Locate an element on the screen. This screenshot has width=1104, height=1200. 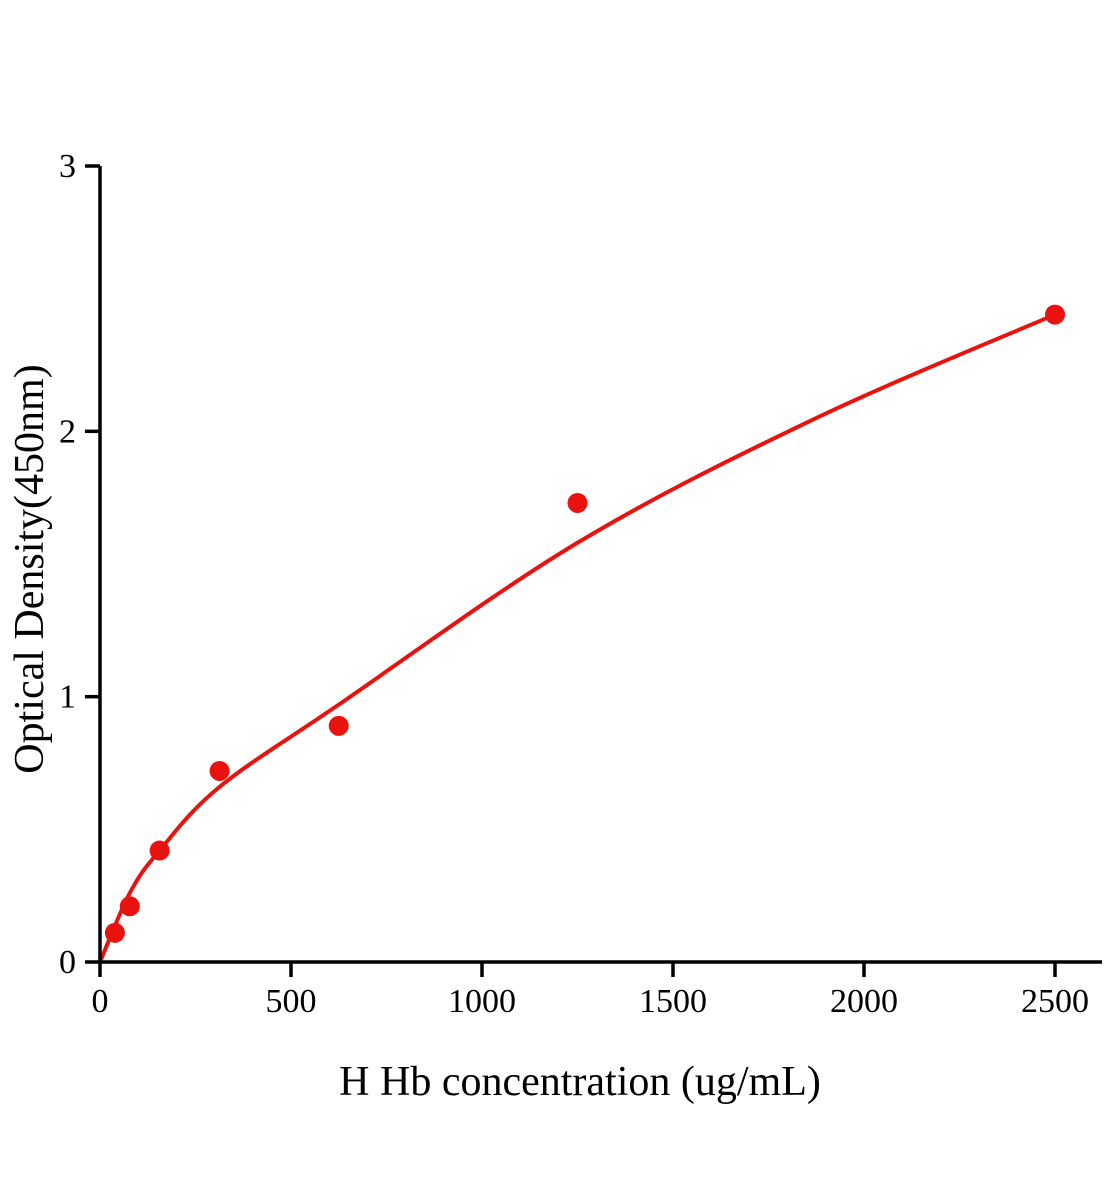
x-tick-label: 1000 is located at coordinates (482, 1001).